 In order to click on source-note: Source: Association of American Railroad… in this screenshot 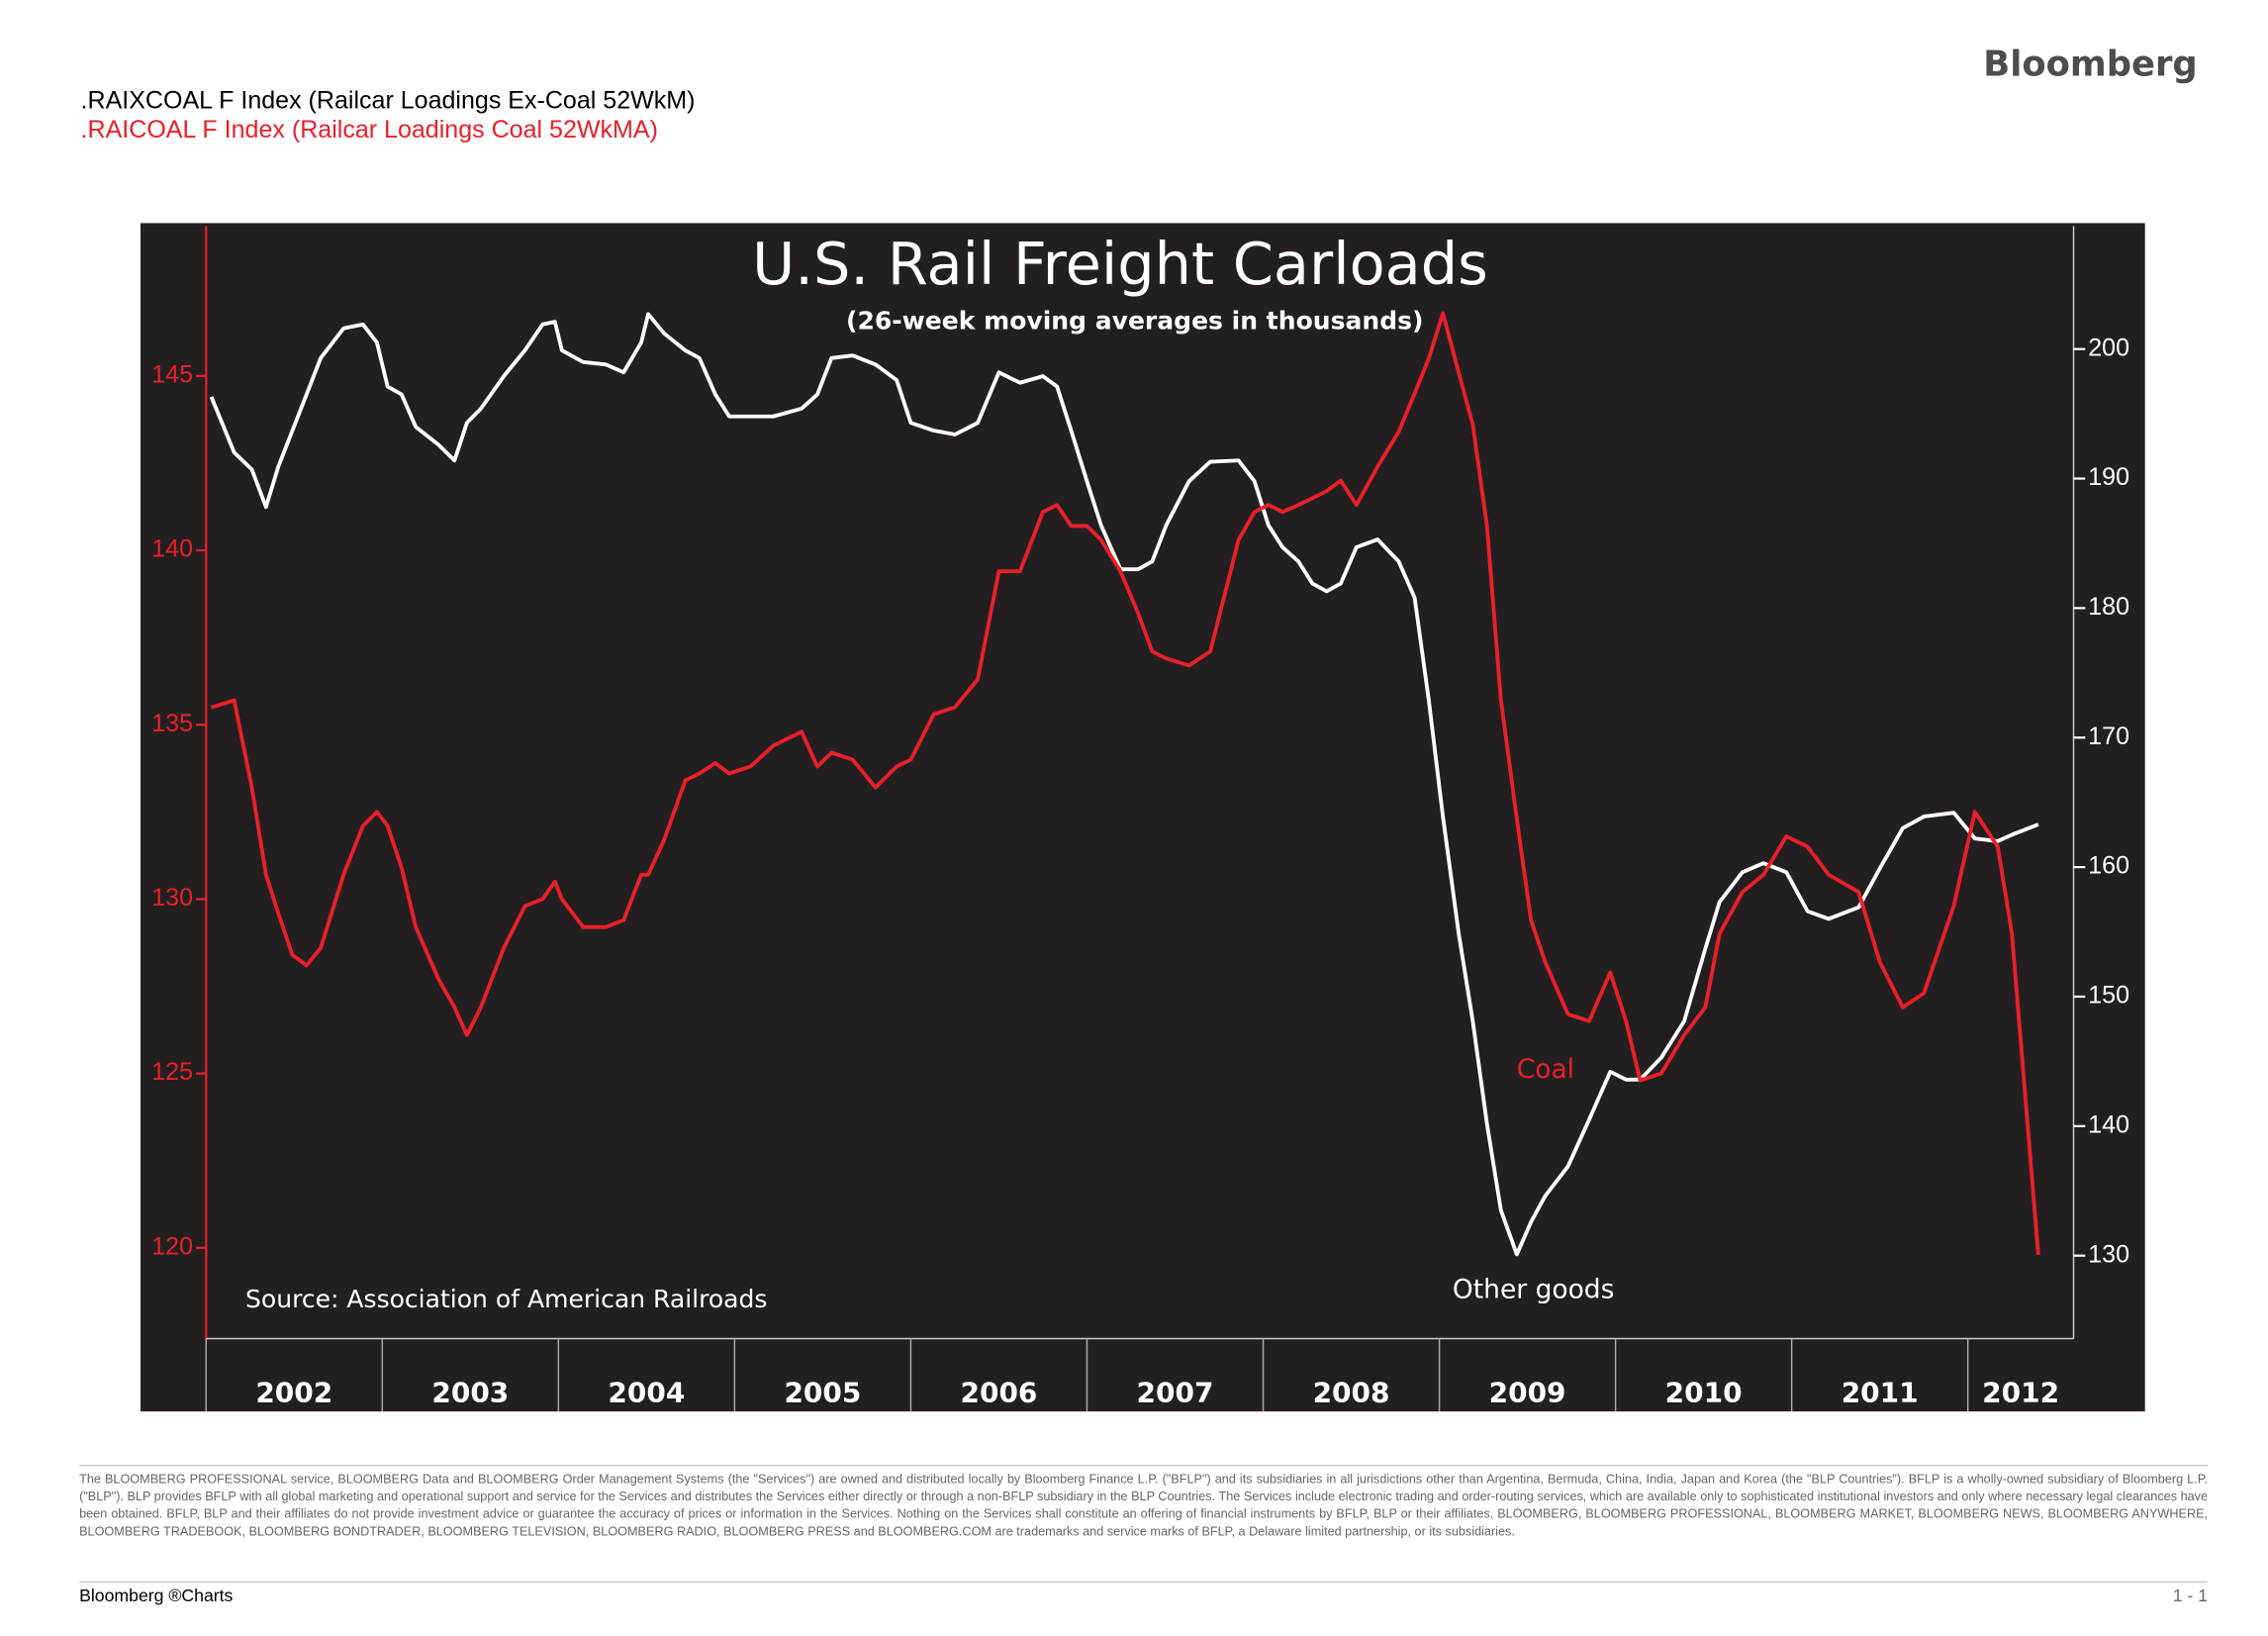, I will do `click(506, 1299)`.